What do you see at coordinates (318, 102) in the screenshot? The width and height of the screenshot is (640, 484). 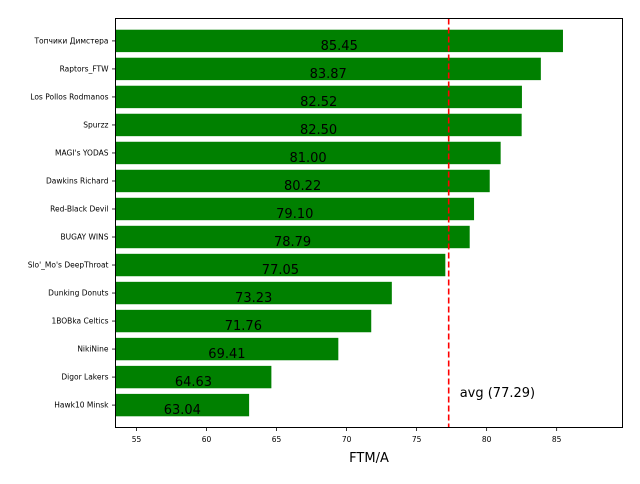 I see `value-label: 82.52` at bounding box center [318, 102].